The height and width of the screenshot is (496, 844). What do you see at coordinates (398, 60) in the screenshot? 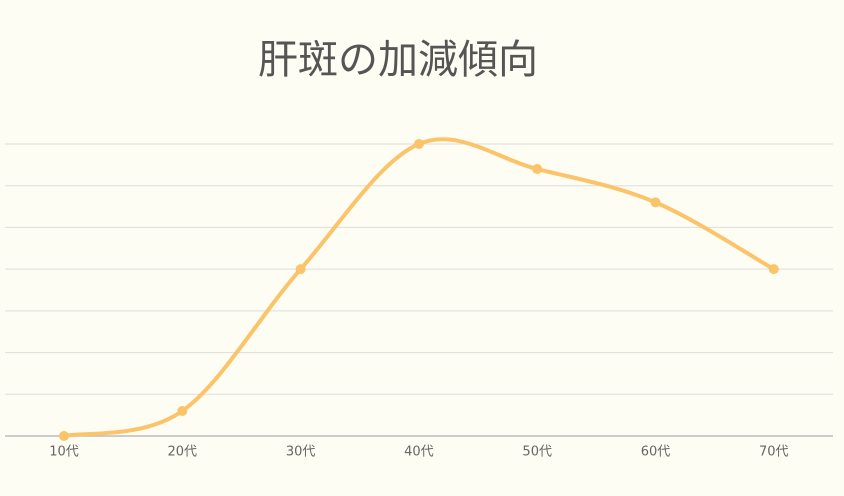
I see `chart-title: 肝斑の加減傾向` at bounding box center [398, 60].